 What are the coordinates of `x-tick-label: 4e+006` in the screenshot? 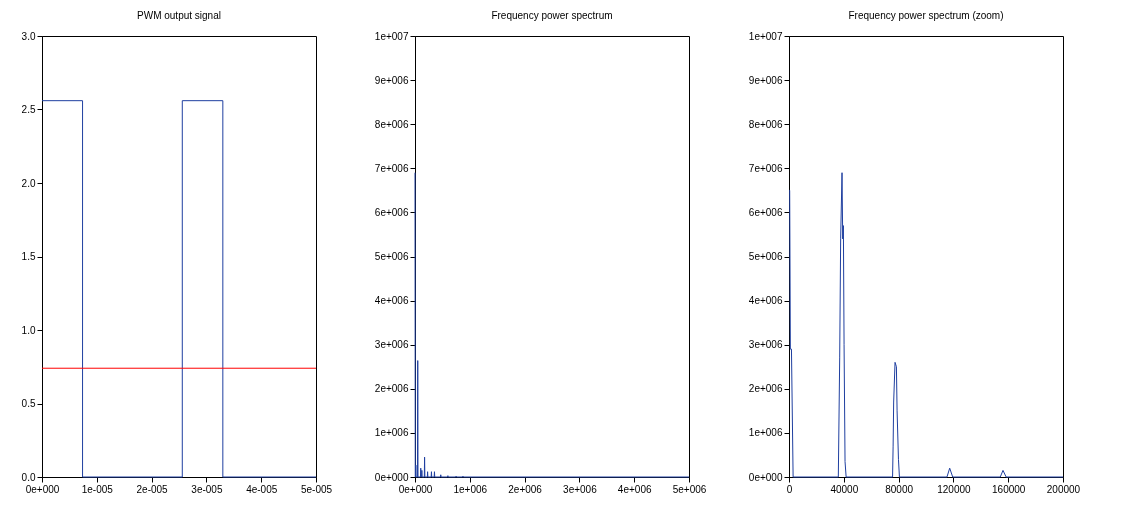 It's located at (634, 489).